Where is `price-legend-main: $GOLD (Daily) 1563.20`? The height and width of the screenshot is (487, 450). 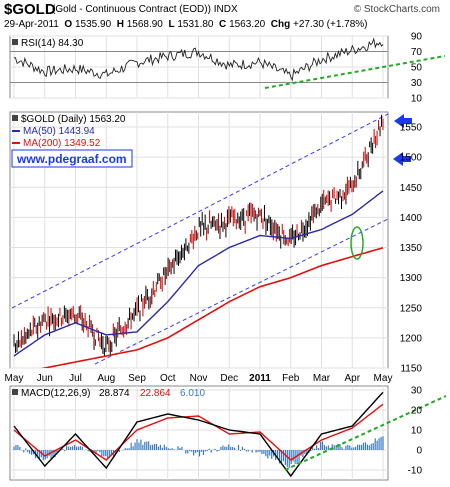 price-legend-main: $GOLD (Daily) 1563.20 is located at coordinates (73, 119).